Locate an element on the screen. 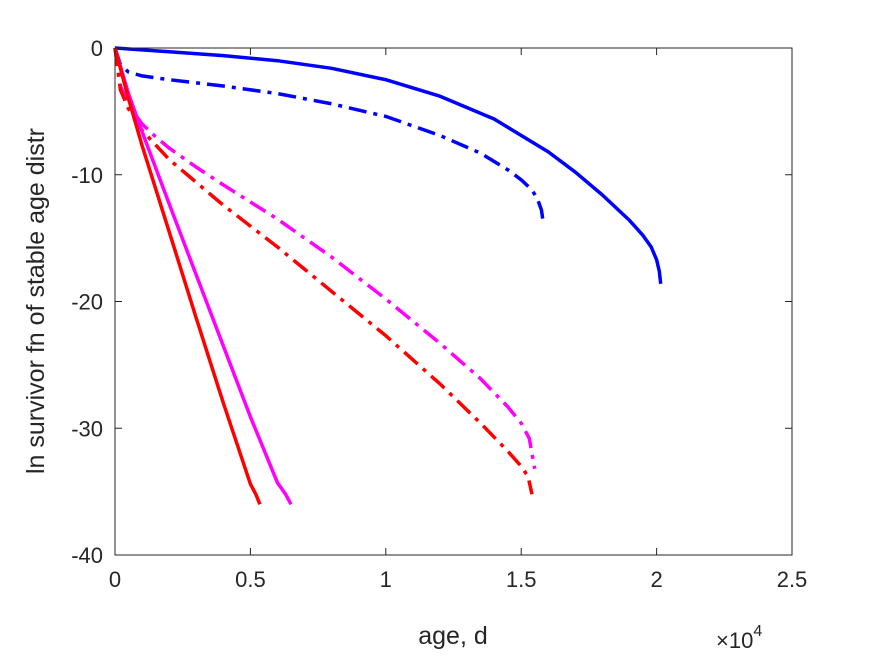 The height and width of the screenshot is (656, 875). y-tick-label: -10 is located at coordinates (87, 175).